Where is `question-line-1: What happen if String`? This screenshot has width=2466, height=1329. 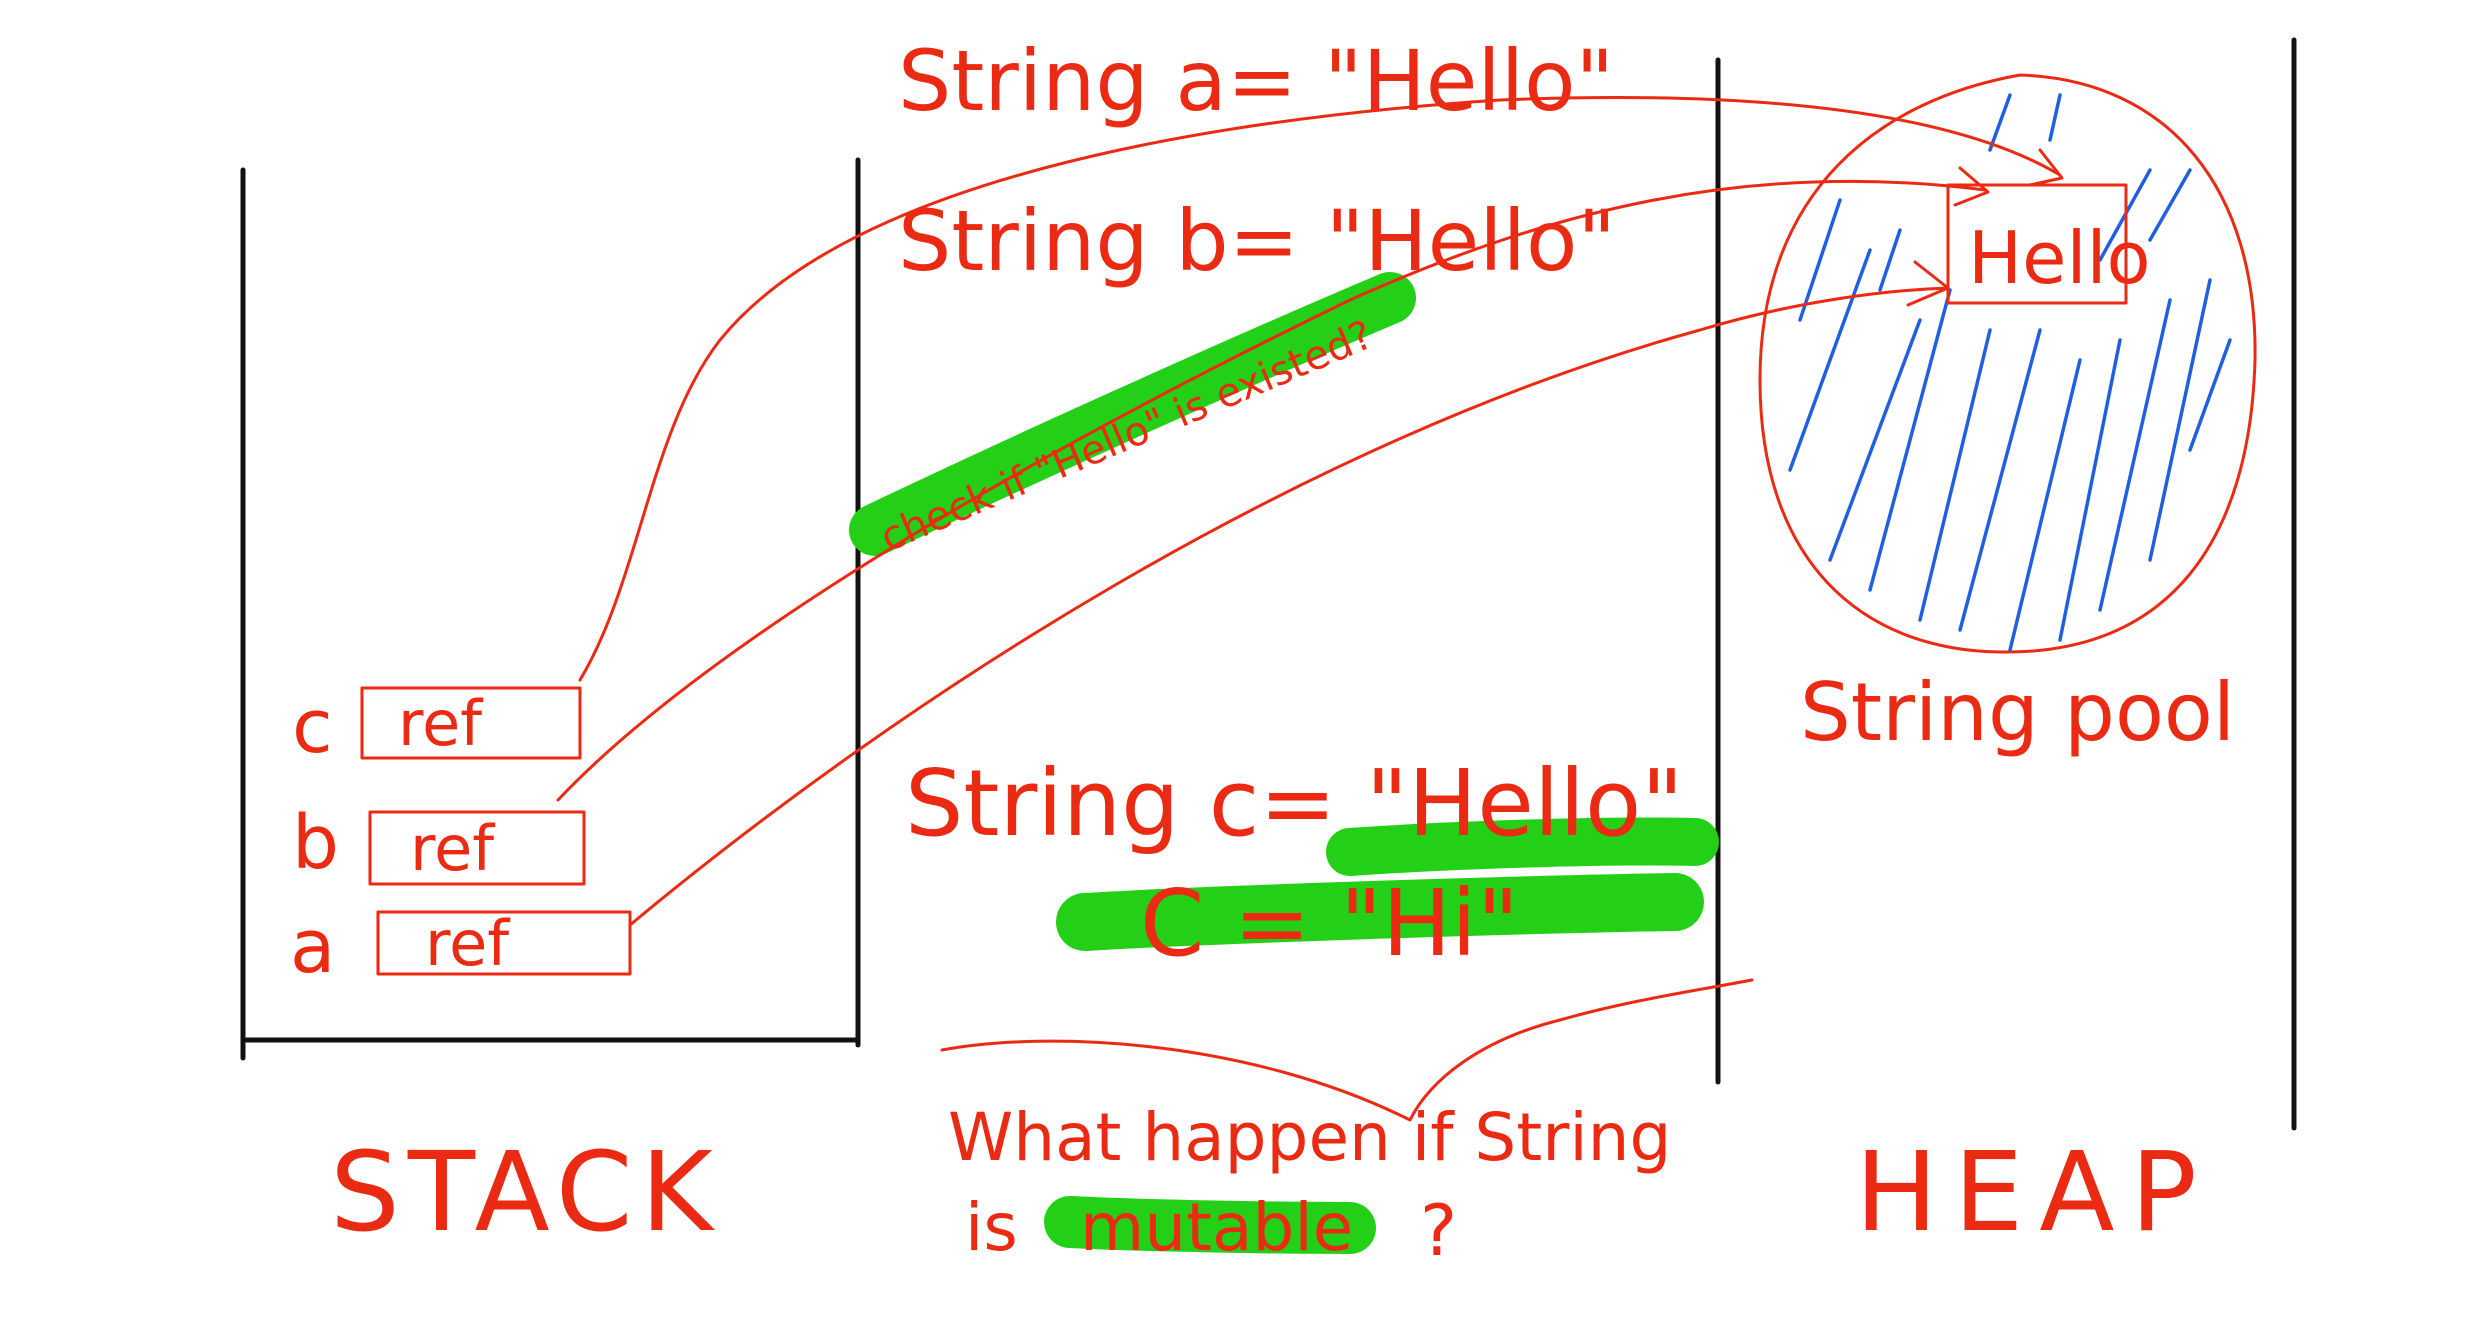 question-line-1: What happen if String is located at coordinates (1309, 1137).